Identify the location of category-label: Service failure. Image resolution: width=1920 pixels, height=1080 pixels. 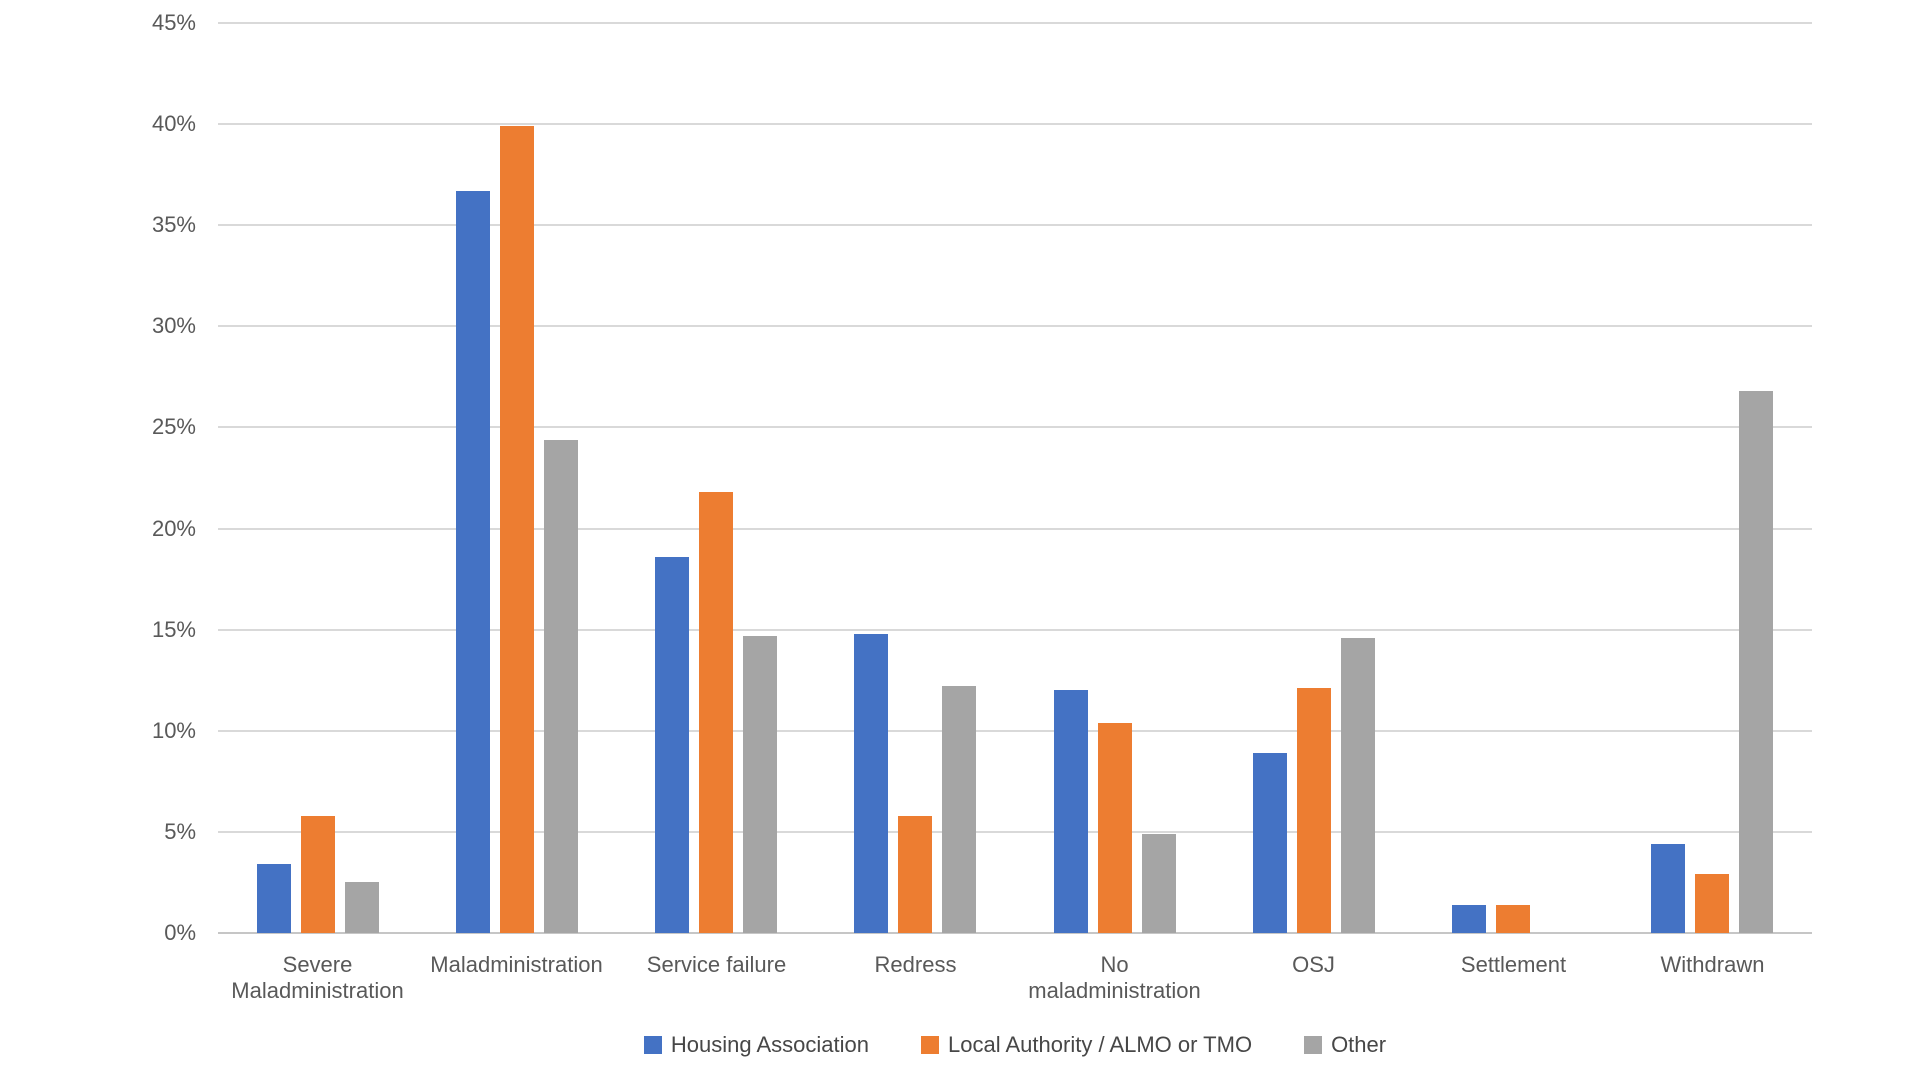
(716, 964).